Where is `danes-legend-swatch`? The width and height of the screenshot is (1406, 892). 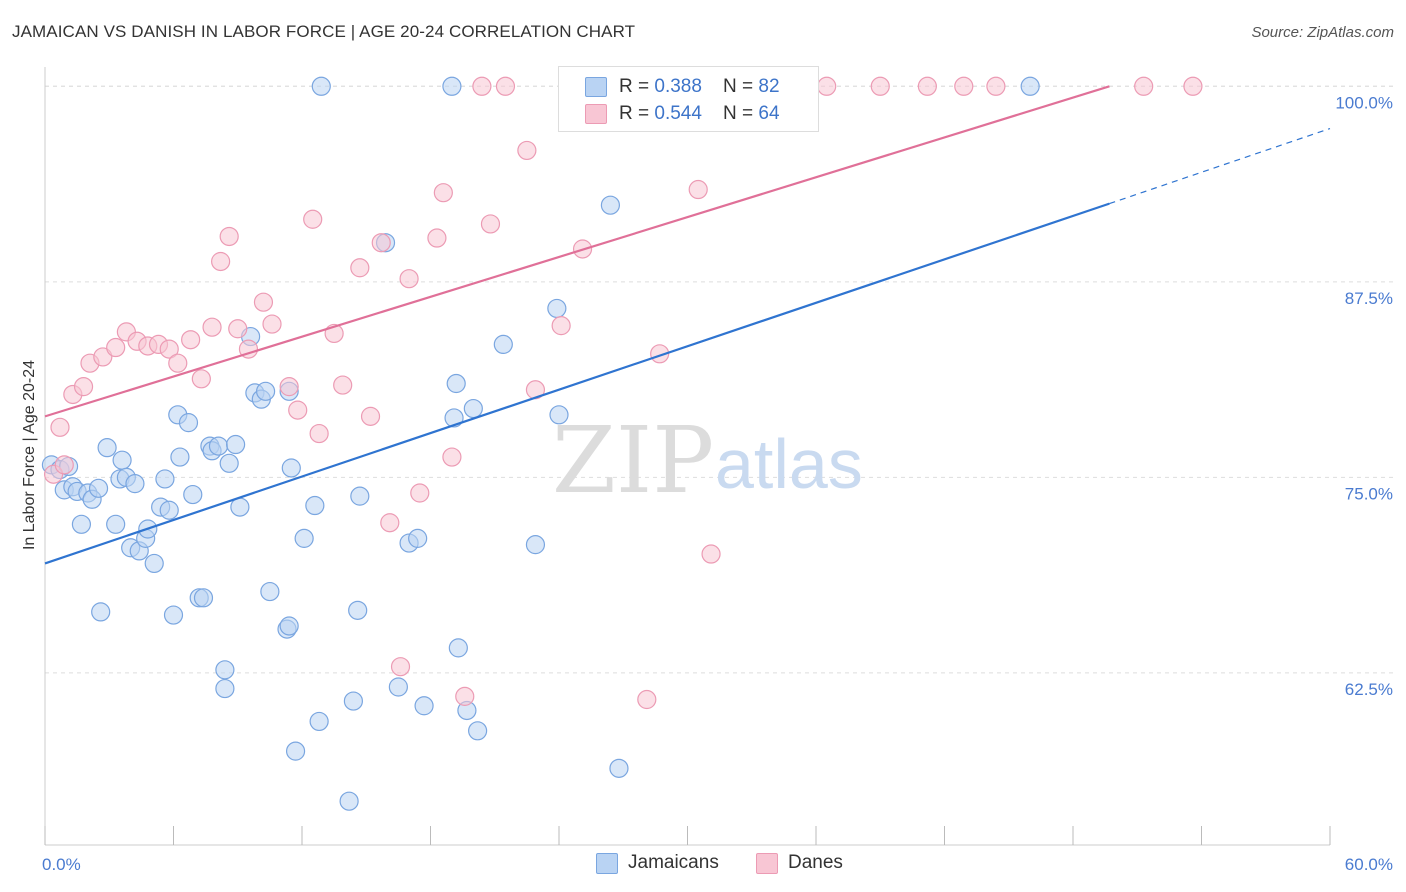
danes-legend-swatch is located at coordinates (767, 863).